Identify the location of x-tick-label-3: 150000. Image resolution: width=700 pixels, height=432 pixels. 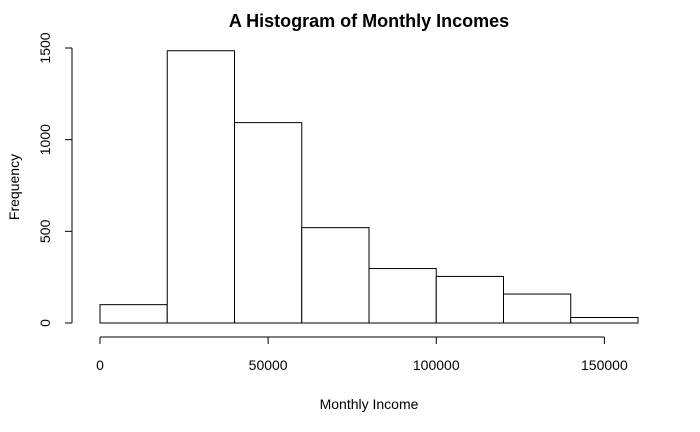
(604, 365).